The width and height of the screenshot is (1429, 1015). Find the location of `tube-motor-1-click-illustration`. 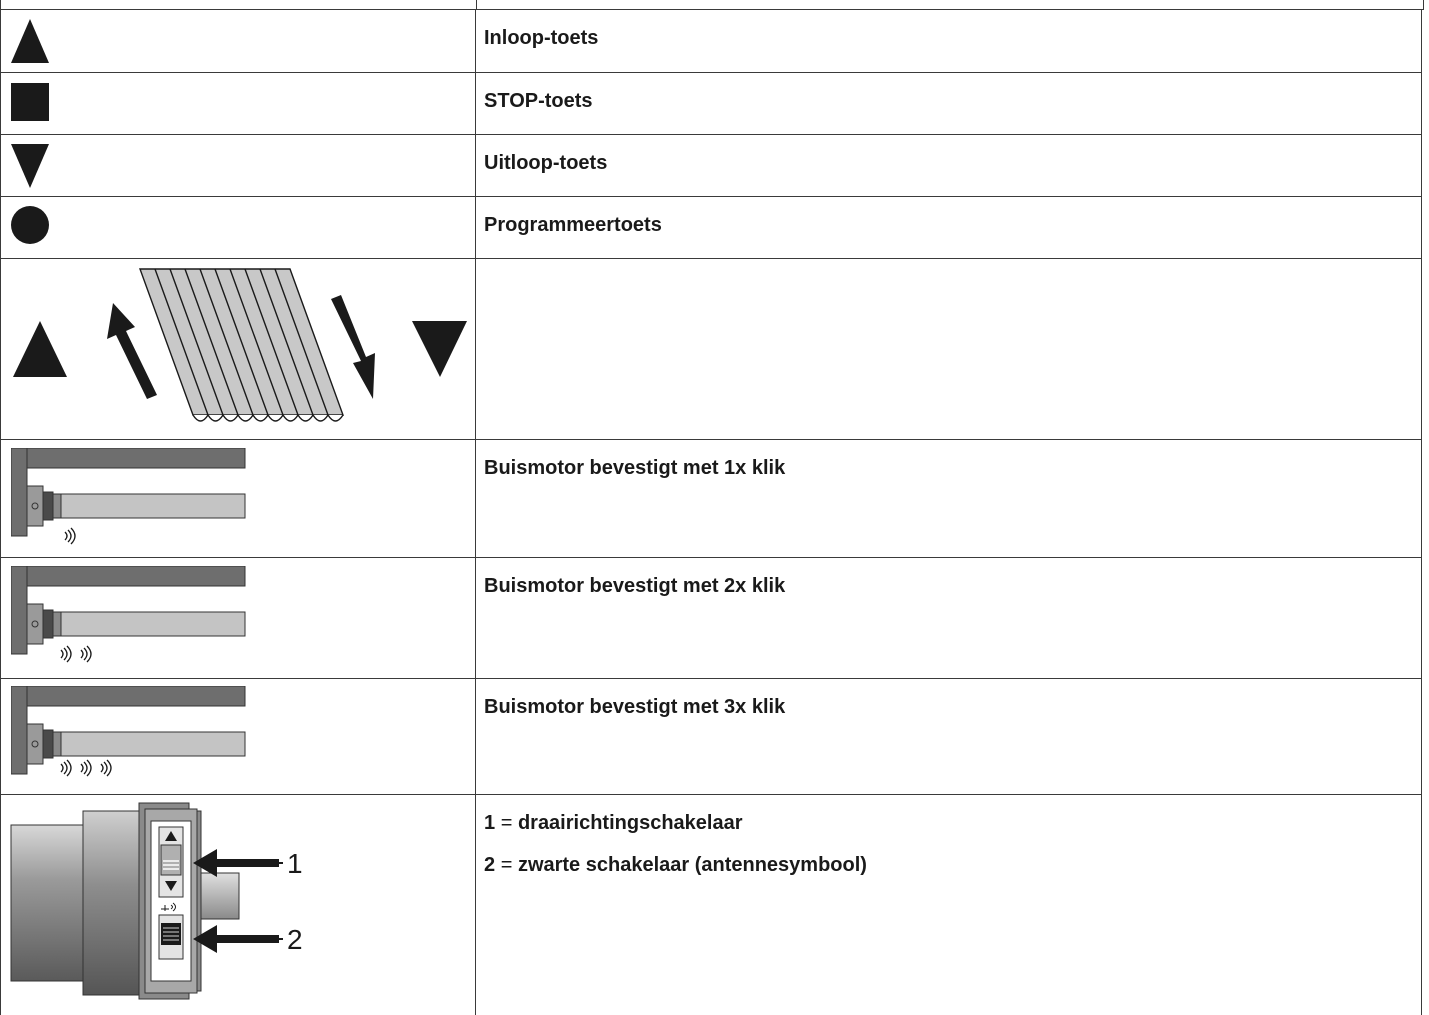

tube-motor-1-click-illustration is located at coordinates (128, 496).